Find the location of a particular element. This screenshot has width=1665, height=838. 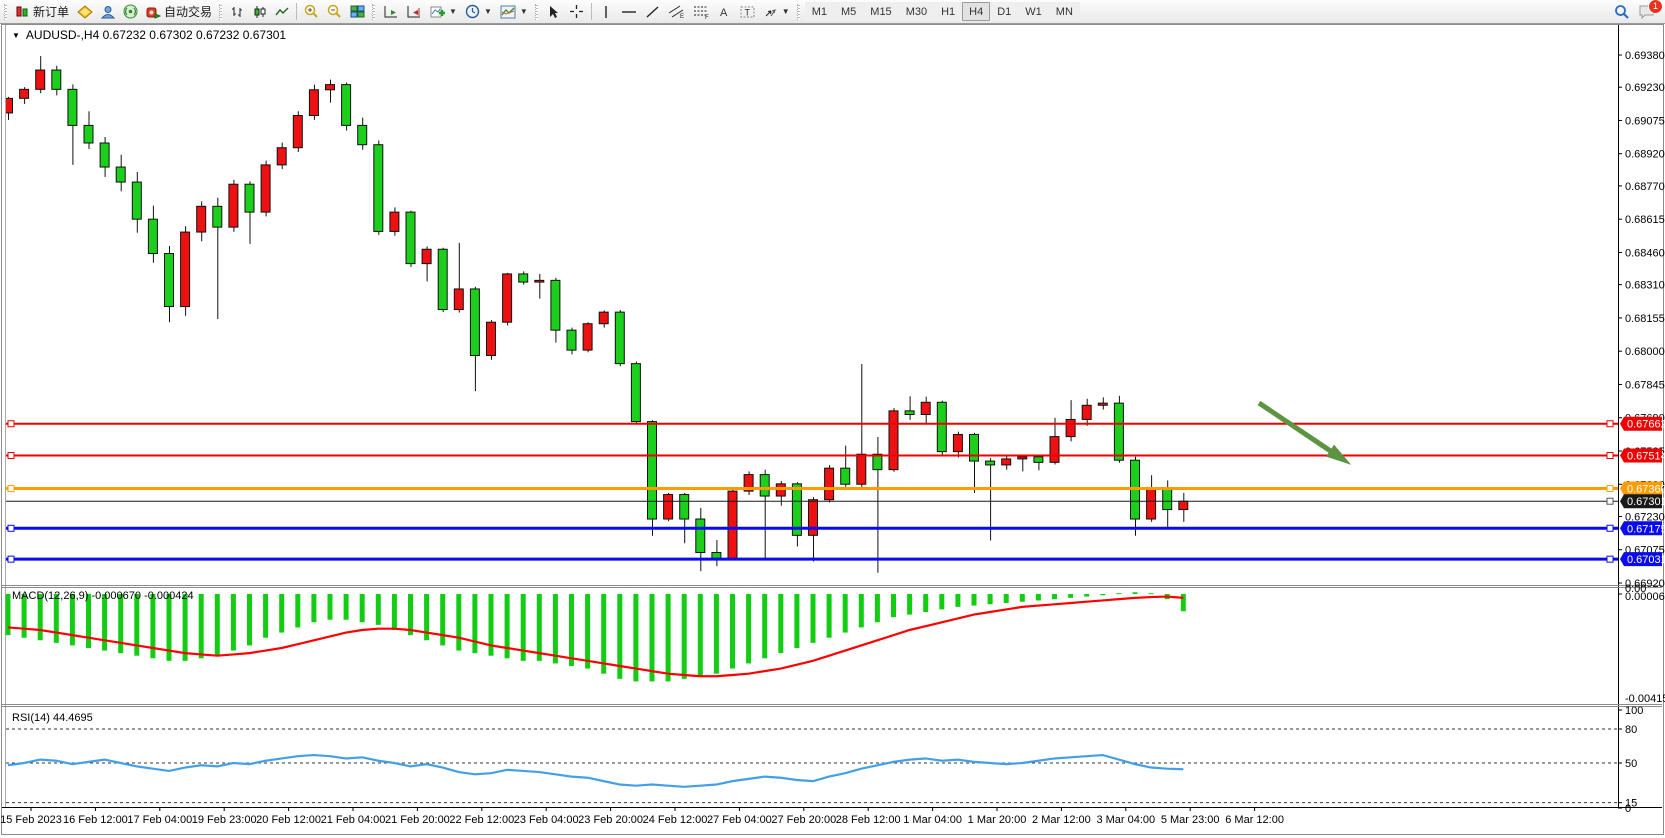

label-tool-button: T is located at coordinates (747, 12).